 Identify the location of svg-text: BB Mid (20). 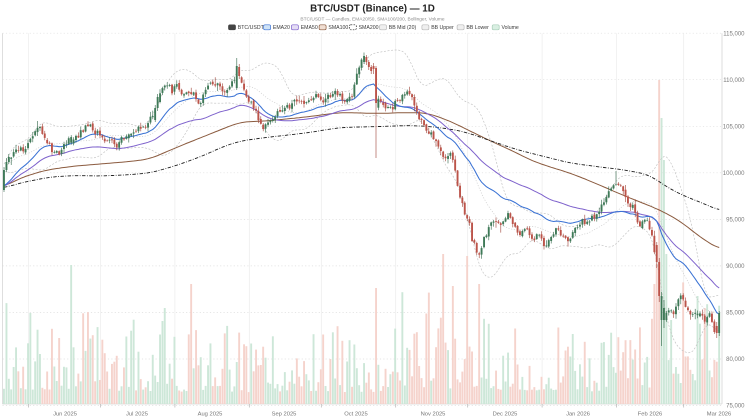
(403, 28).